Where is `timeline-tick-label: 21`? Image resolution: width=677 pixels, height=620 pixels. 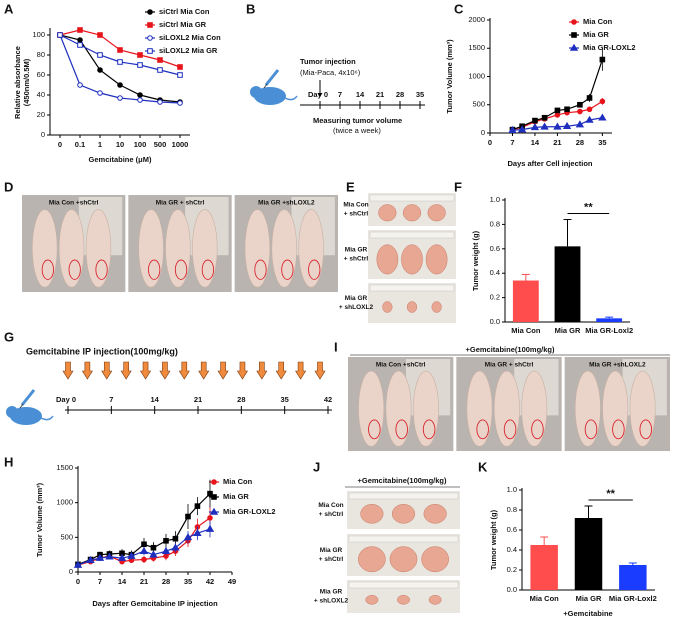 timeline-tick-label: 21 is located at coordinates (380, 94).